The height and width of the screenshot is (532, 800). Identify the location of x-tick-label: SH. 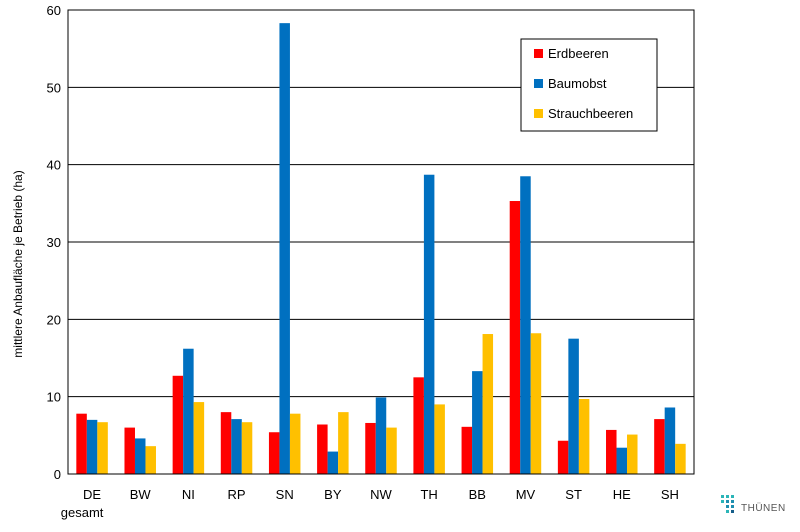
(670, 494).